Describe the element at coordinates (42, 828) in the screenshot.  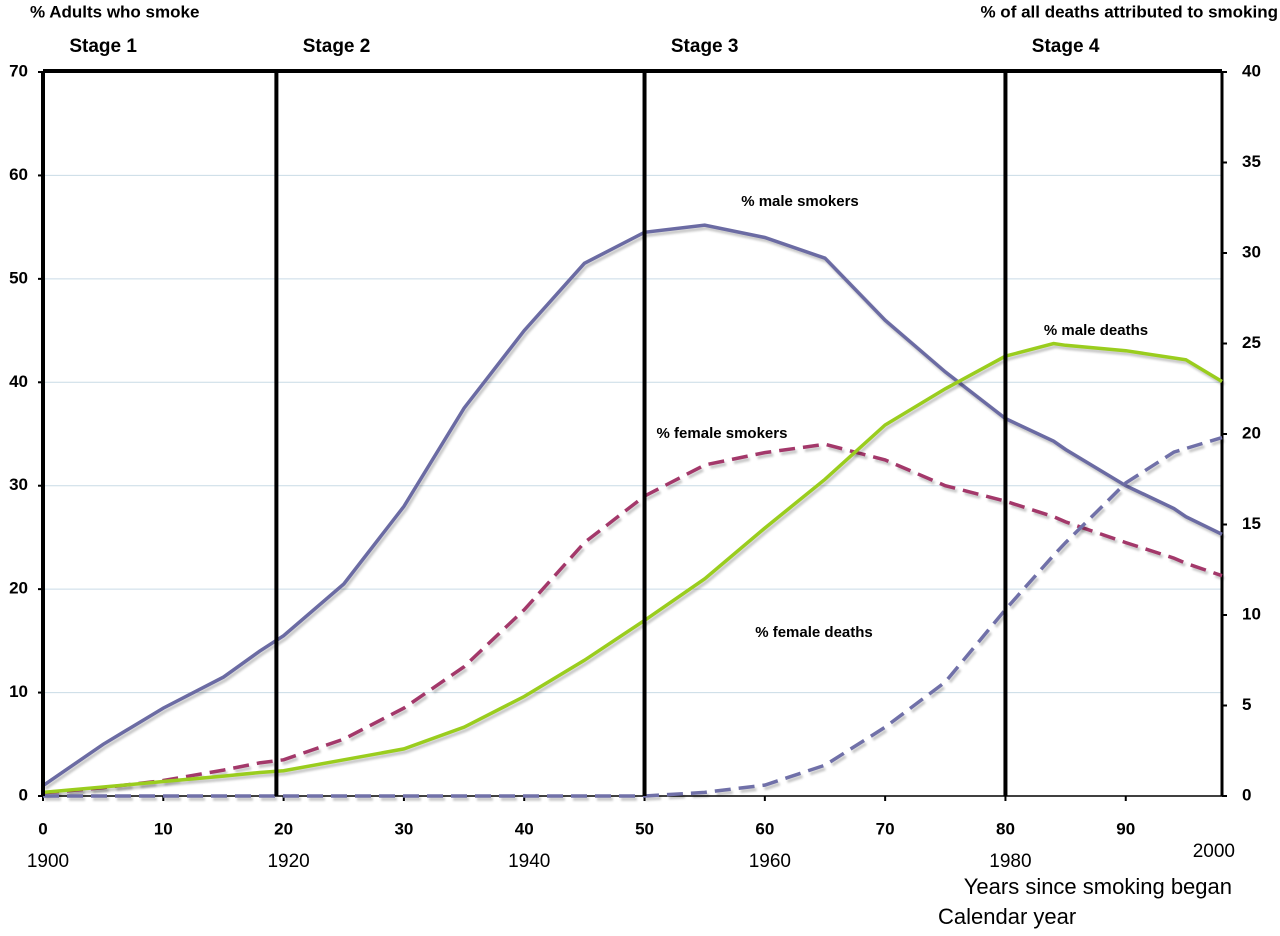
I see `x-tick-label: 0` at that location.